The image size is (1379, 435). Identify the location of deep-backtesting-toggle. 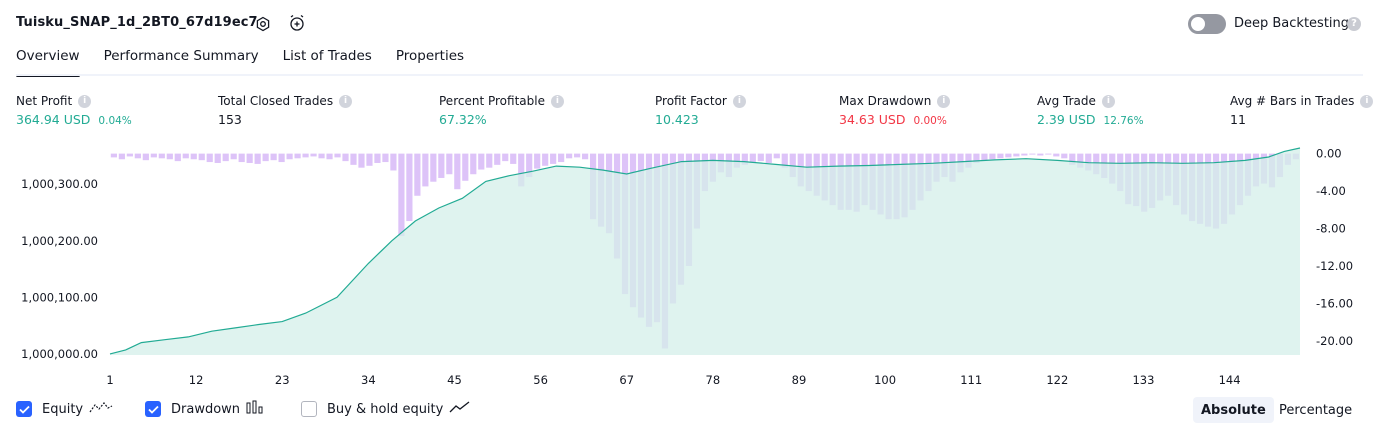
(1207, 24).